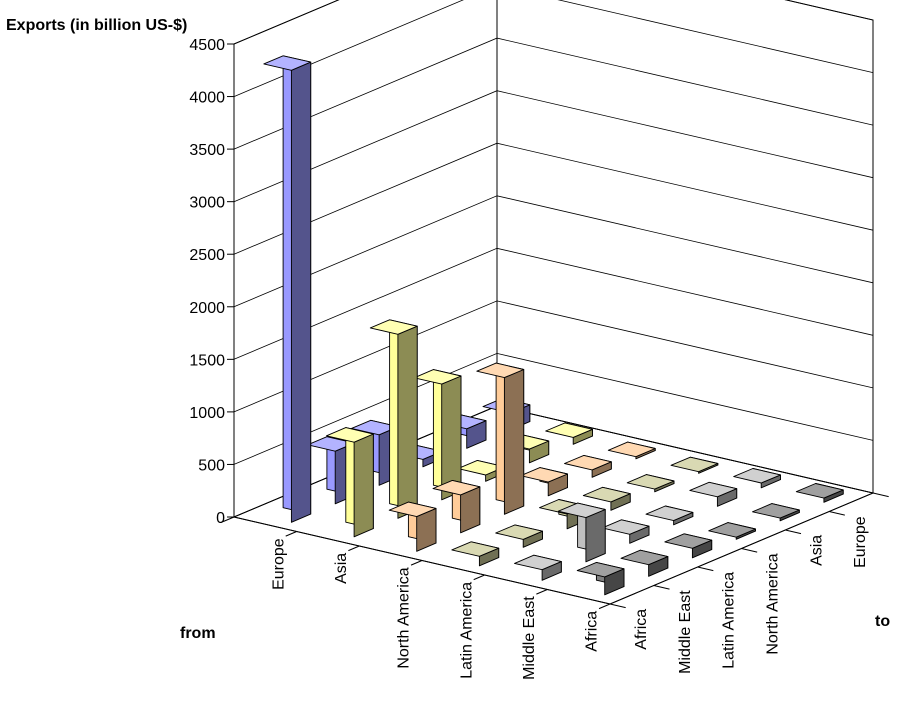  What do you see at coordinates (882, 621) in the screenshot?
I see `to-axis-title: to` at bounding box center [882, 621].